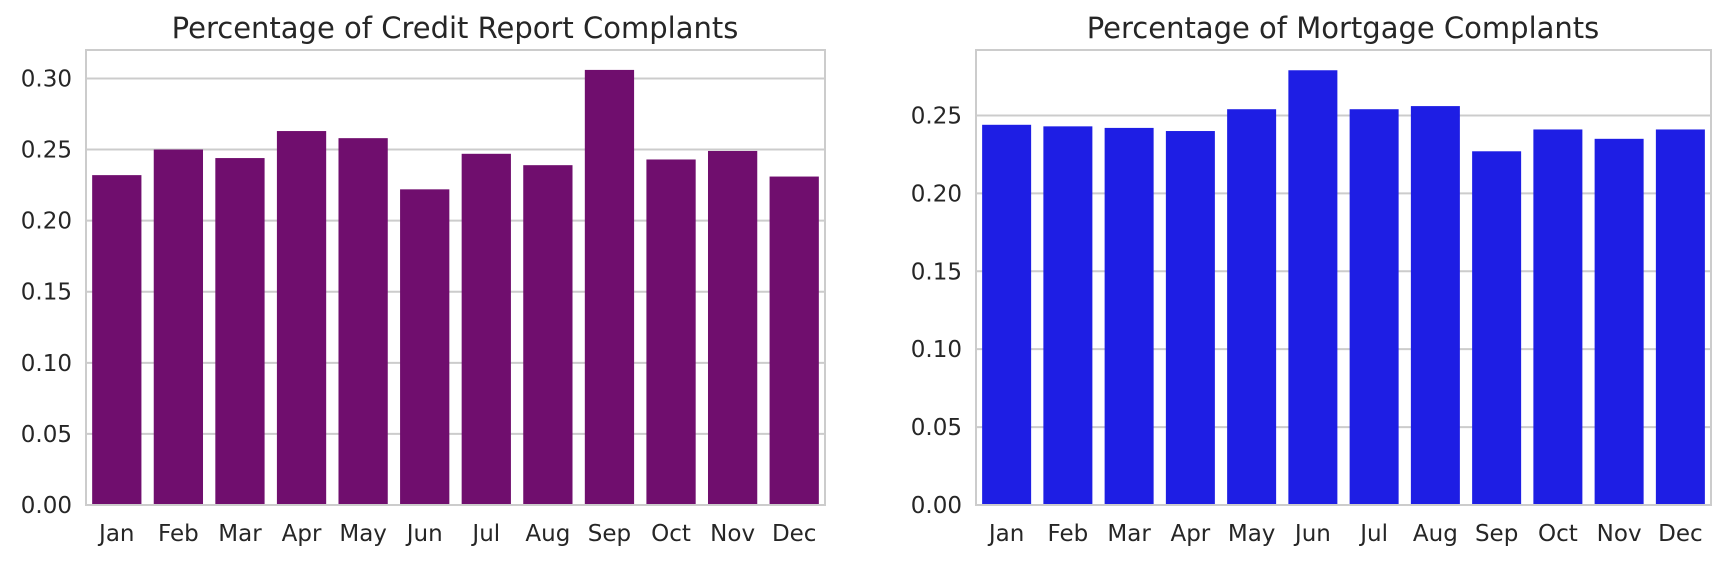  I want to click on y-tick-labels: 0.00 0.05 0.10 0.15 0.20 0.25, so click(936, 311).